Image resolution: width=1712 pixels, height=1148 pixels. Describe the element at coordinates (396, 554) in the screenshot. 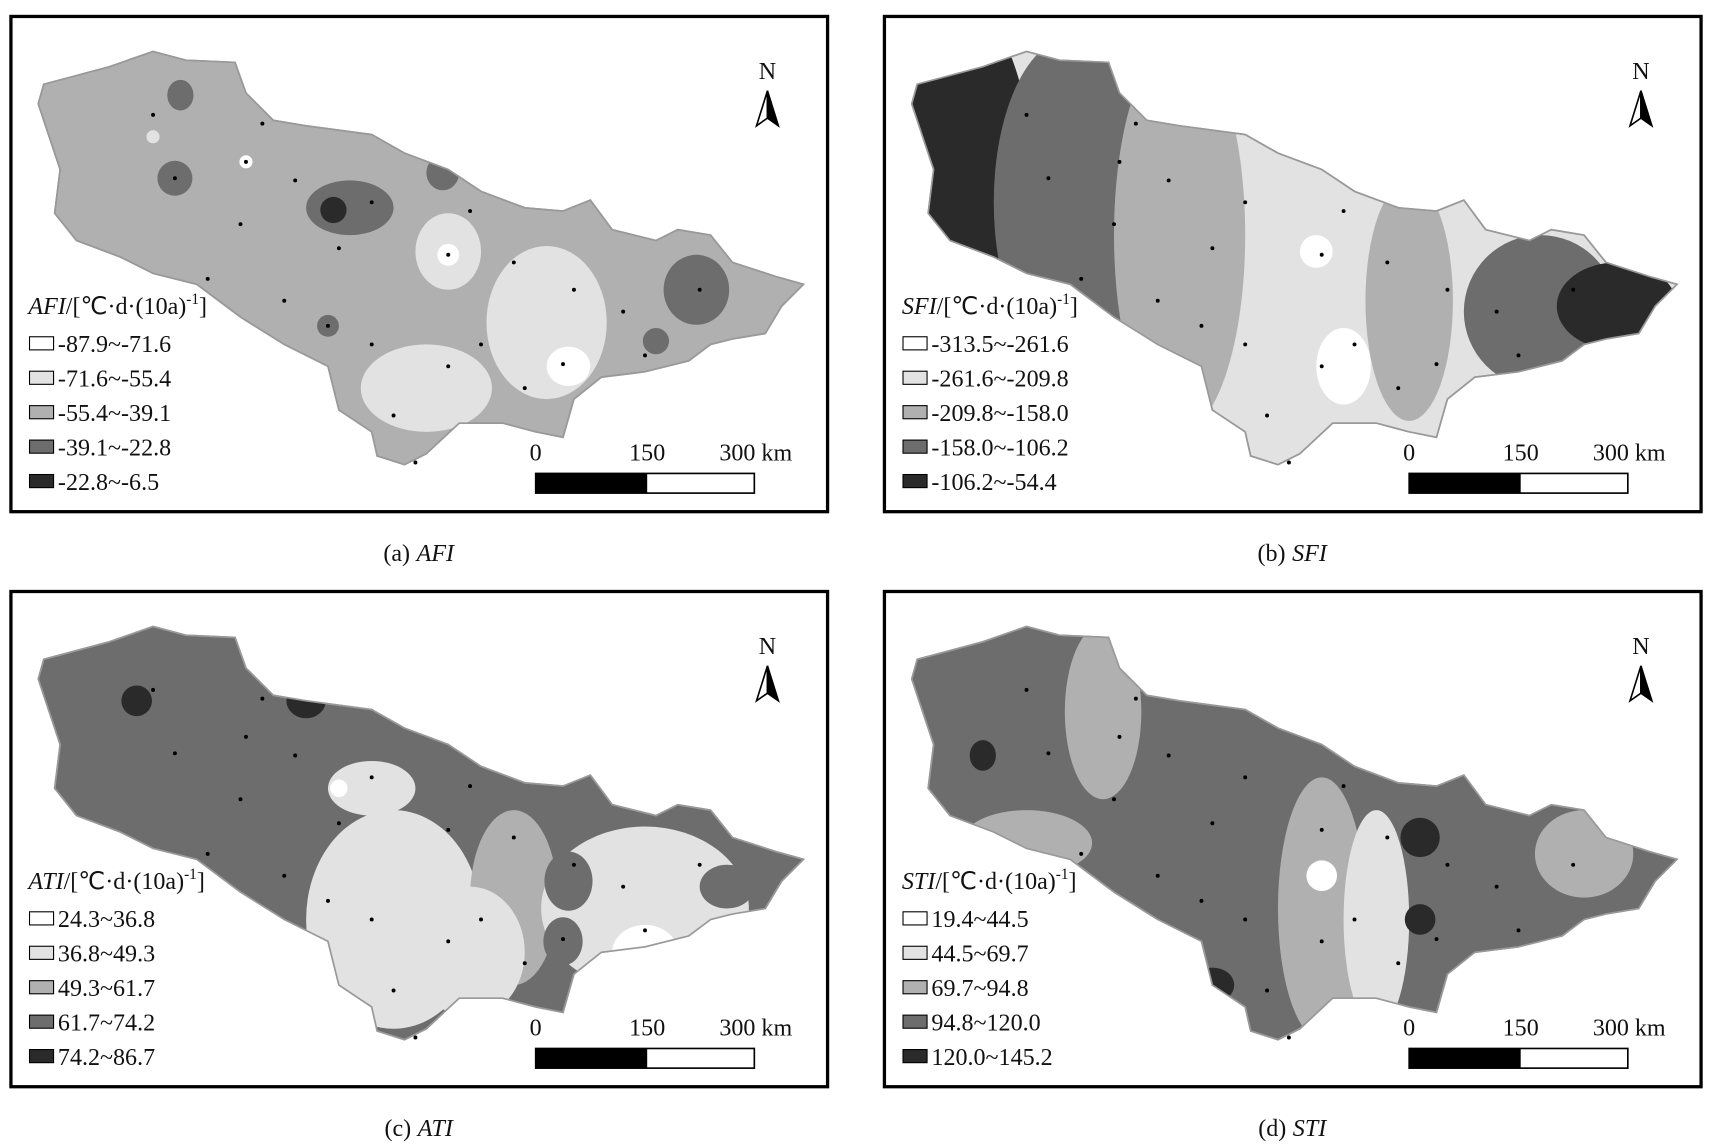

I see `caption-letter: (a)` at that location.